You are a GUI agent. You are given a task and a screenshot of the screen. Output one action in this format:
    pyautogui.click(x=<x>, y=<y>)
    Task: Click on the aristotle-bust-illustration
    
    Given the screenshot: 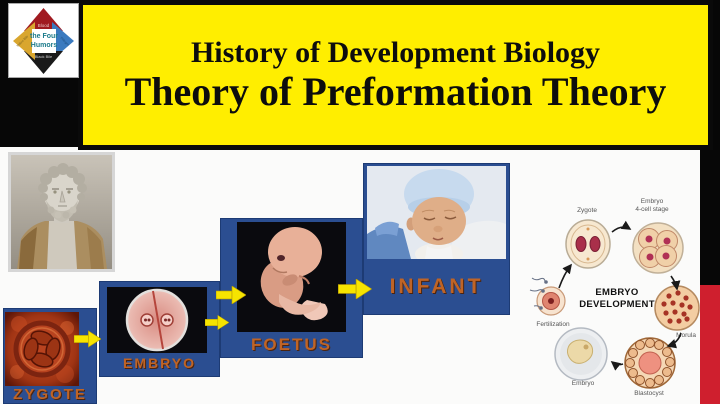 What is the action you would take?
    pyautogui.click(x=61, y=212)
    